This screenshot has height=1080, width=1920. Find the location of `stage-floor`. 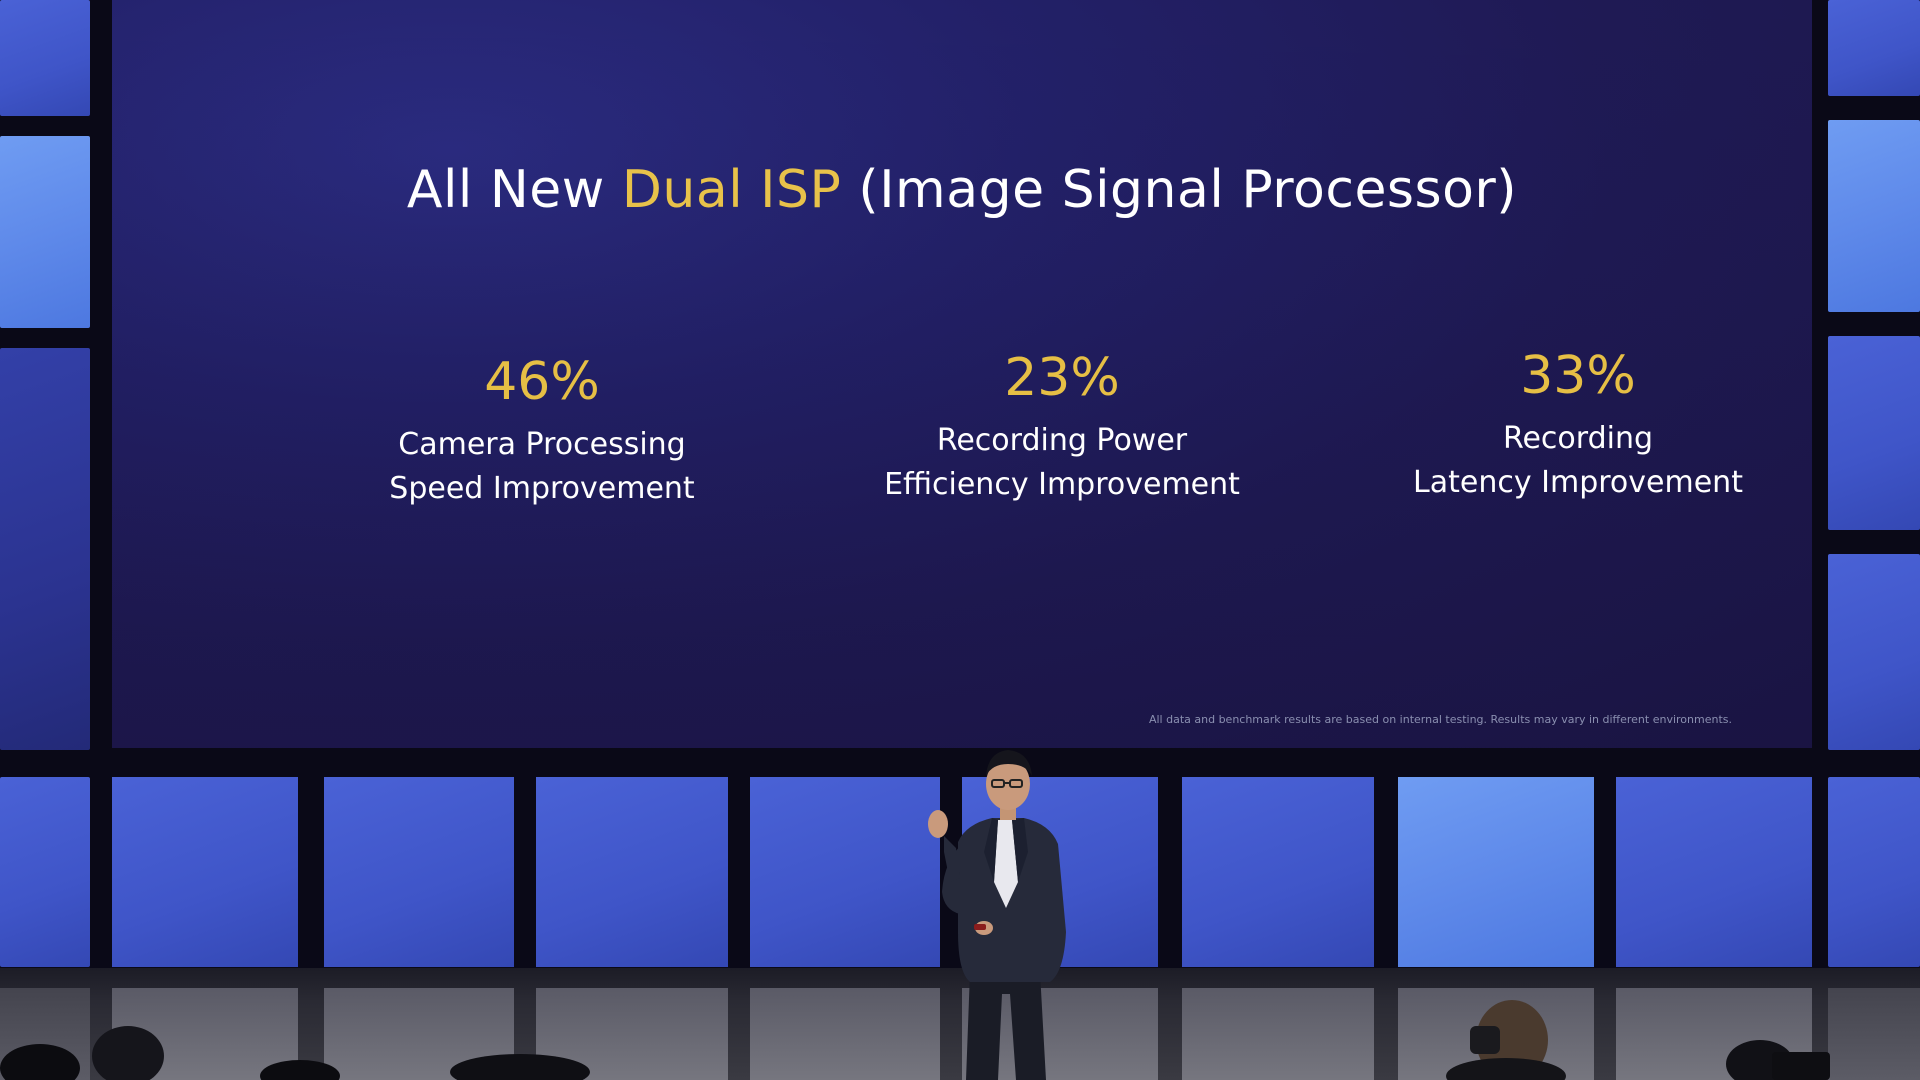

stage-floor is located at coordinates (960, 1024).